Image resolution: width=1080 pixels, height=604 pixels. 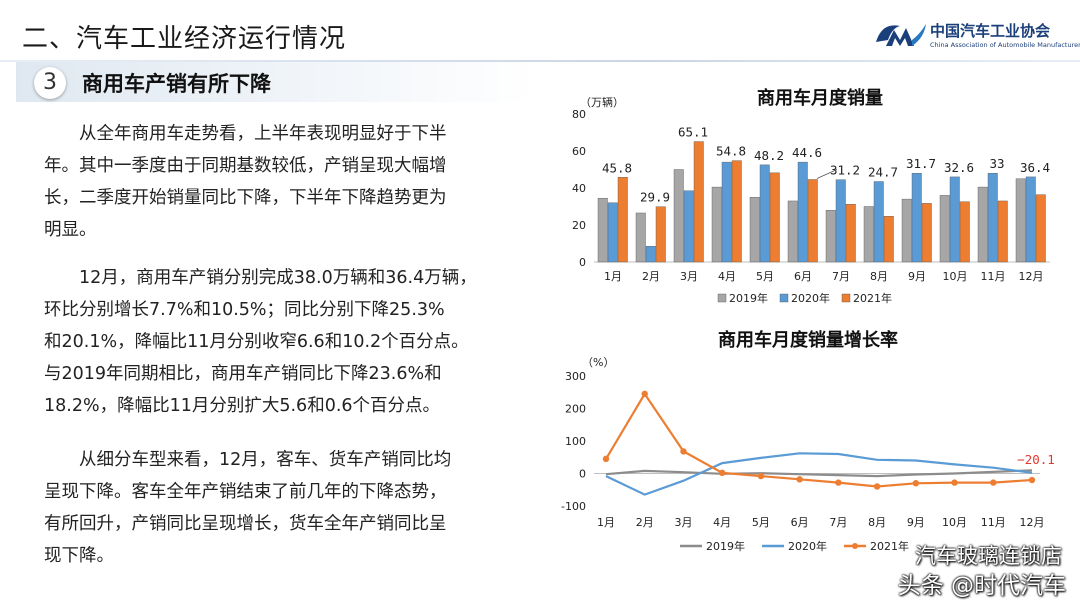 I want to click on y-tick-label: 200, so click(x=575, y=409).